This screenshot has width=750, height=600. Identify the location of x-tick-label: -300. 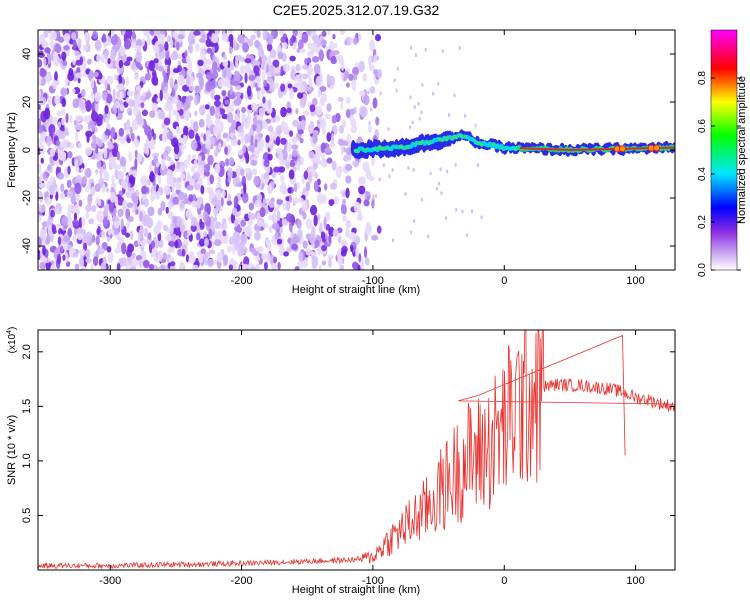
(110, 281).